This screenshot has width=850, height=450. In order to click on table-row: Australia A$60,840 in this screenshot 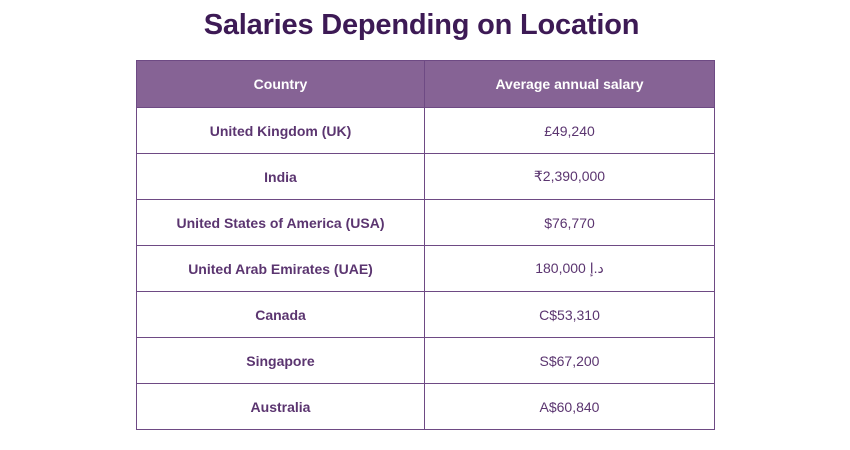, I will do `click(425, 406)`.